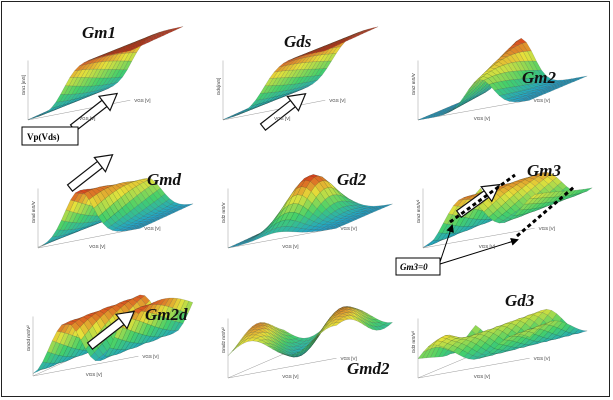 This screenshot has height=400, width=613. Describe the element at coordinates (298, 41) in the screenshot. I see `panel-title-gds: Gds` at that location.